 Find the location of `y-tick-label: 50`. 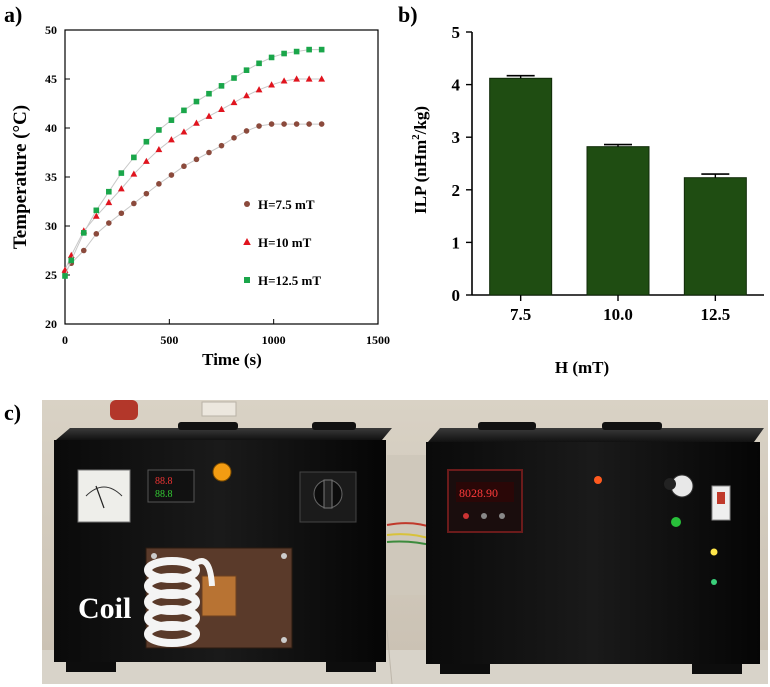

y-tick-label: 50 is located at coordinates (51, 30).